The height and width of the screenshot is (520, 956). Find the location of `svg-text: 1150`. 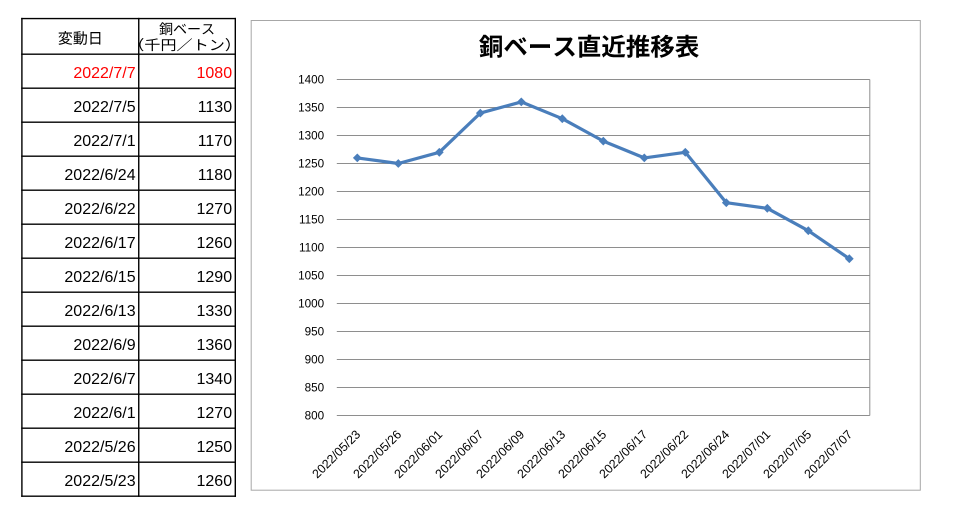

svg-text: 1150 is located at coordinates (312, 220).